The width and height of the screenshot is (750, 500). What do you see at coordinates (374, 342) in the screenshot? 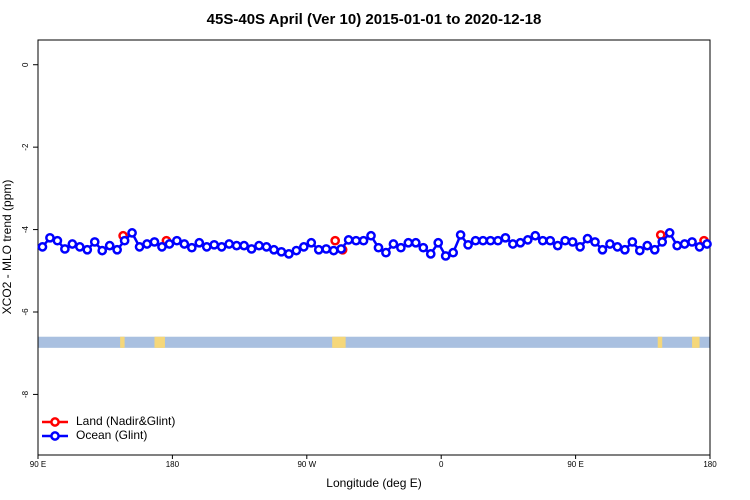
I see `ocean-strip` at bounding box center [374, 342].